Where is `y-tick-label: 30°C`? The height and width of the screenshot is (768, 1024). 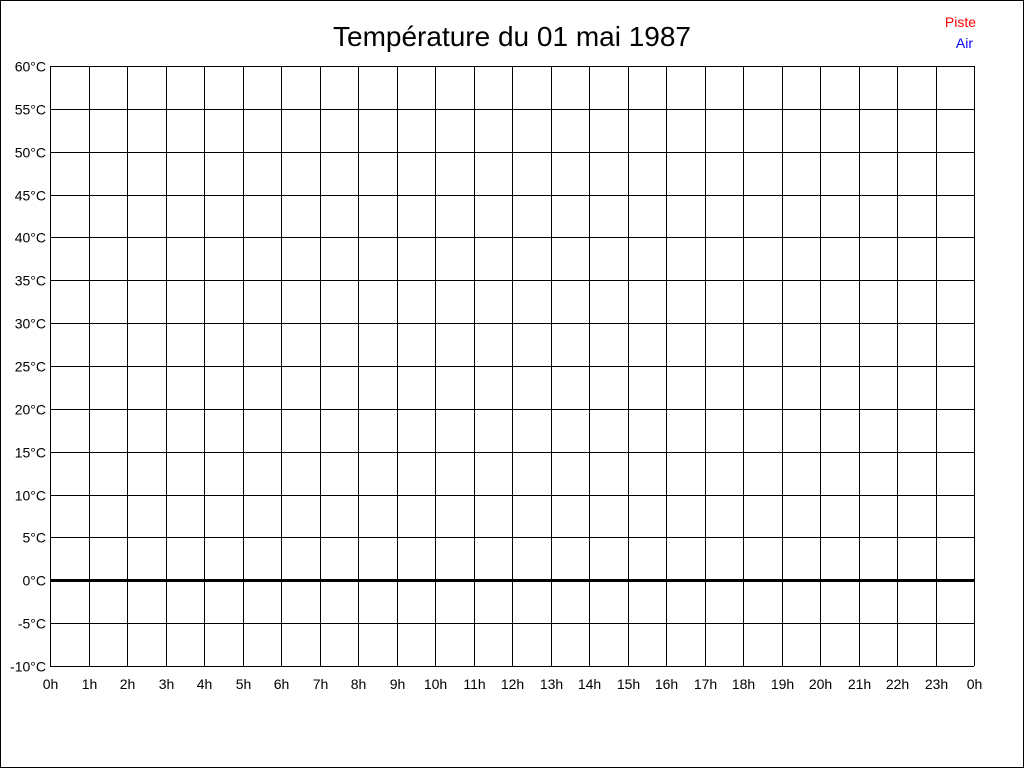
y-tick-label: 30°C is located at coordinates (30, 324).